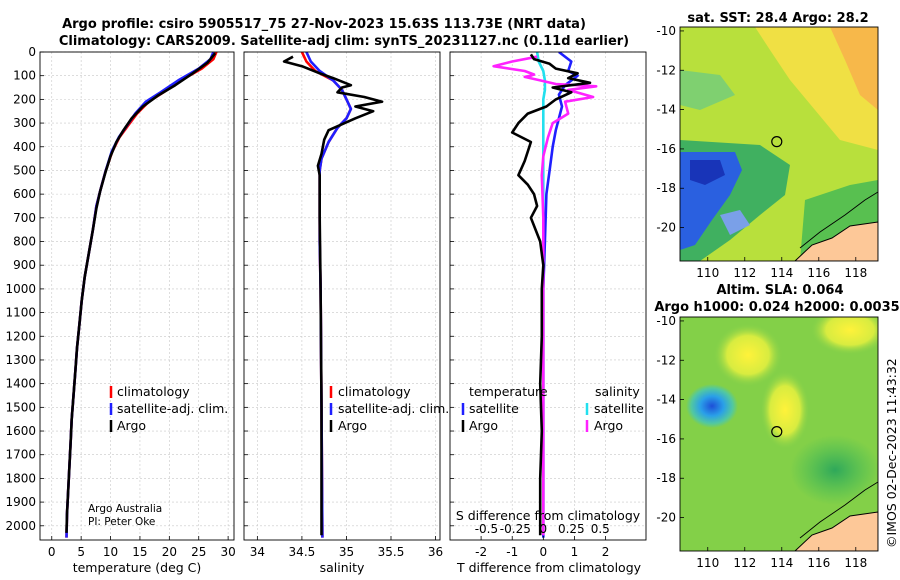 Image resolution: width=900 pixels, height=580 pixels. What do you see at coordinates (20, 384) in the screenshot?
I see `ytick-label: 1400` at bounding box center [20, 384].